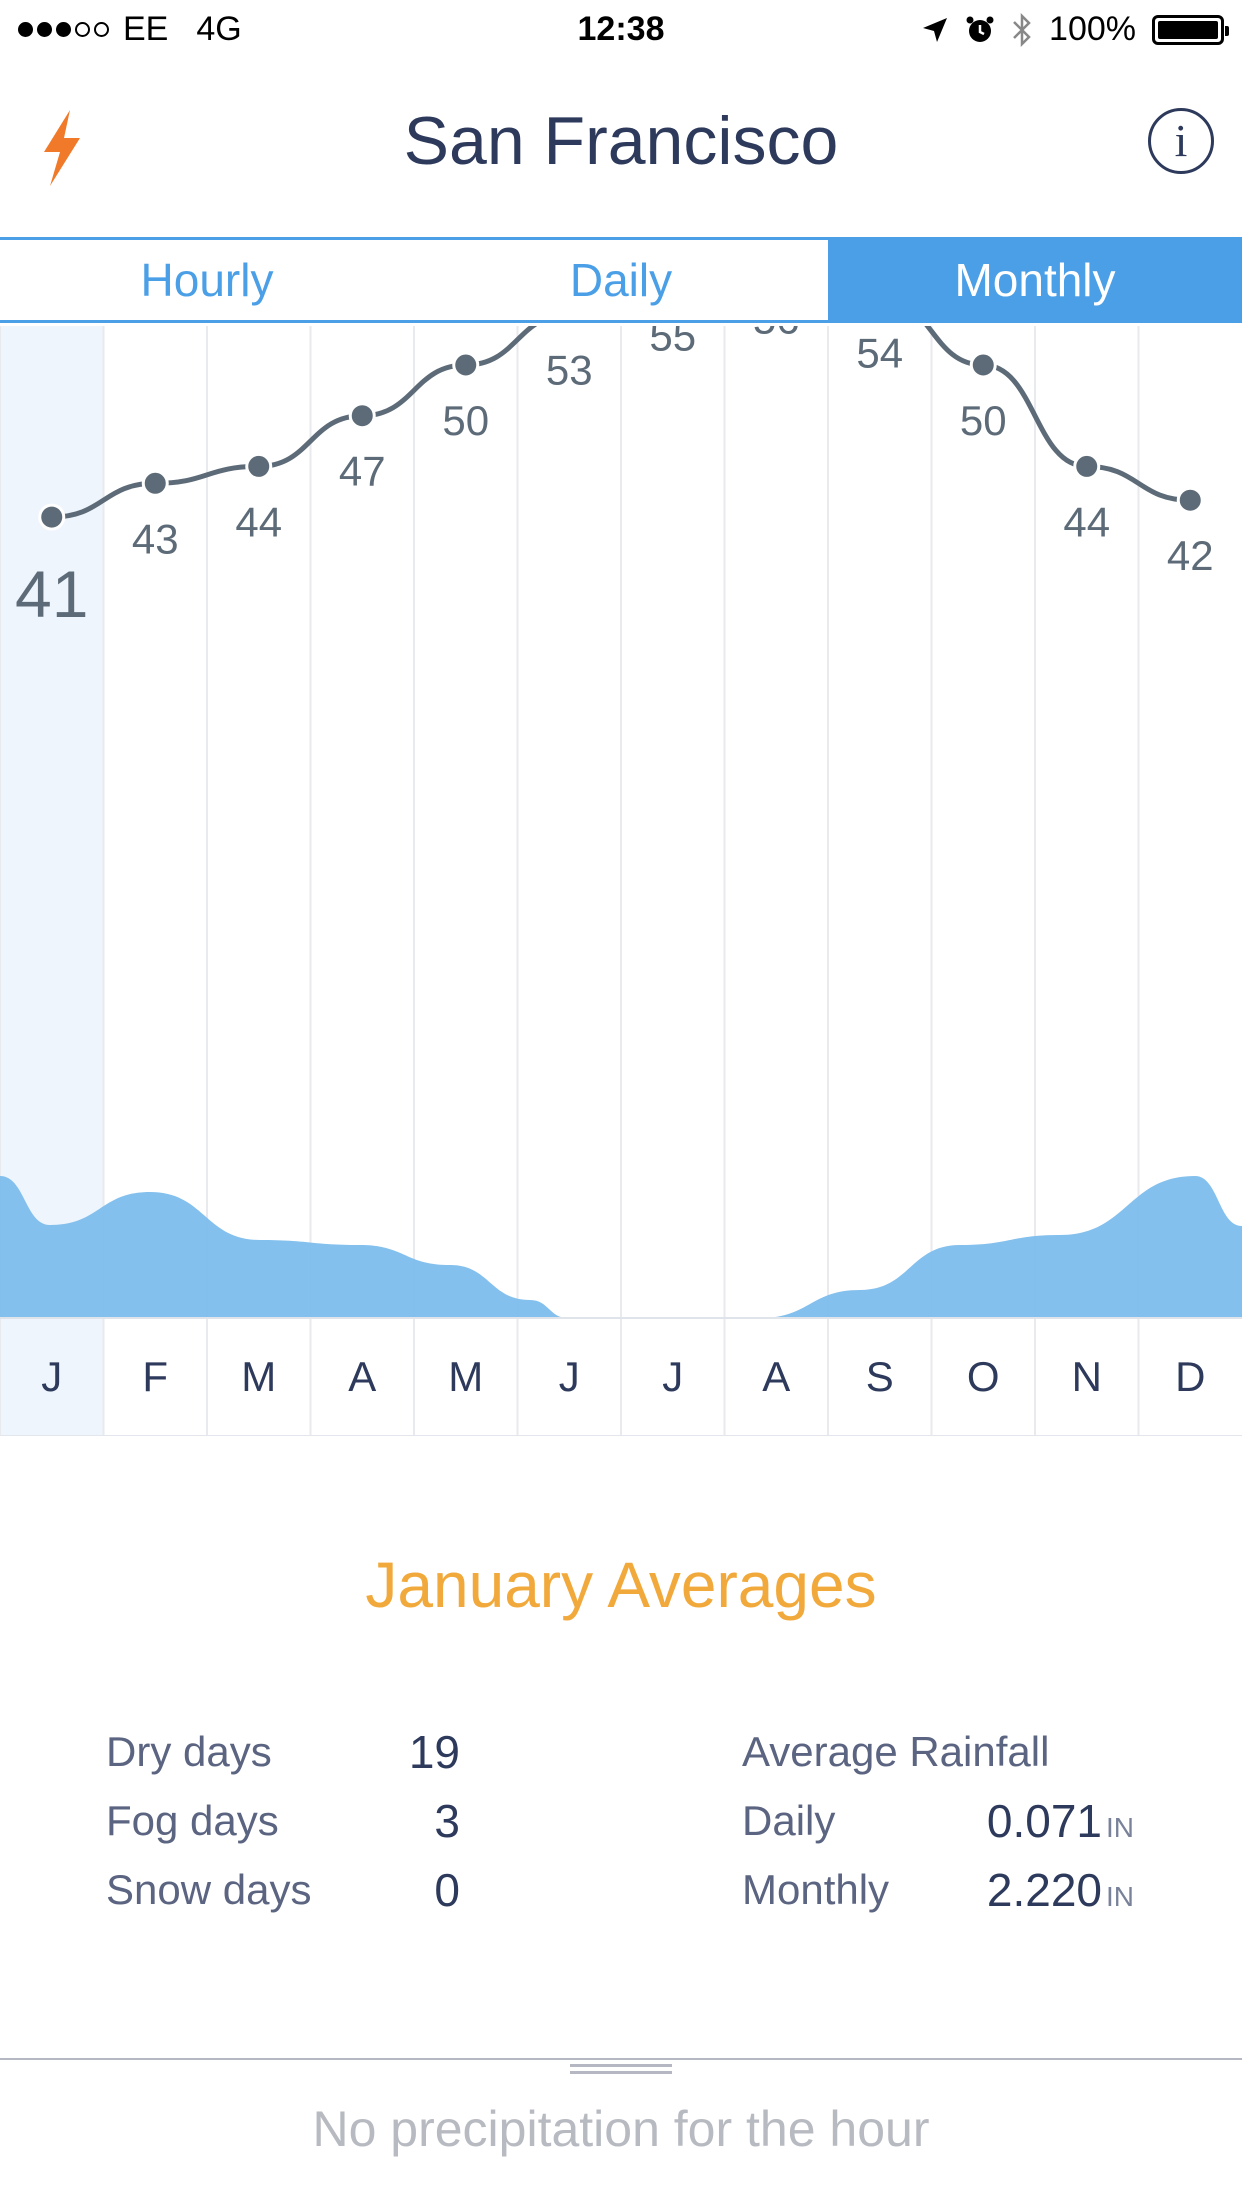  I want to click on info-icon: i, so click(1181, 141).